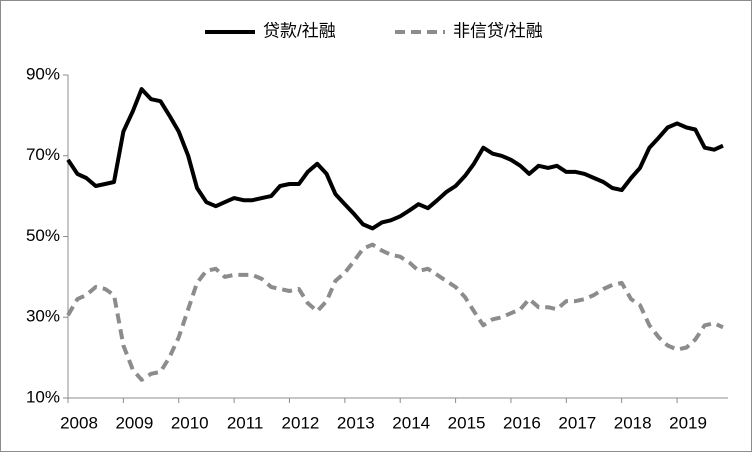  Describe the element at coordinates (411, 422) in the screenshot. I see `x-tick-label: 2014` at that location.